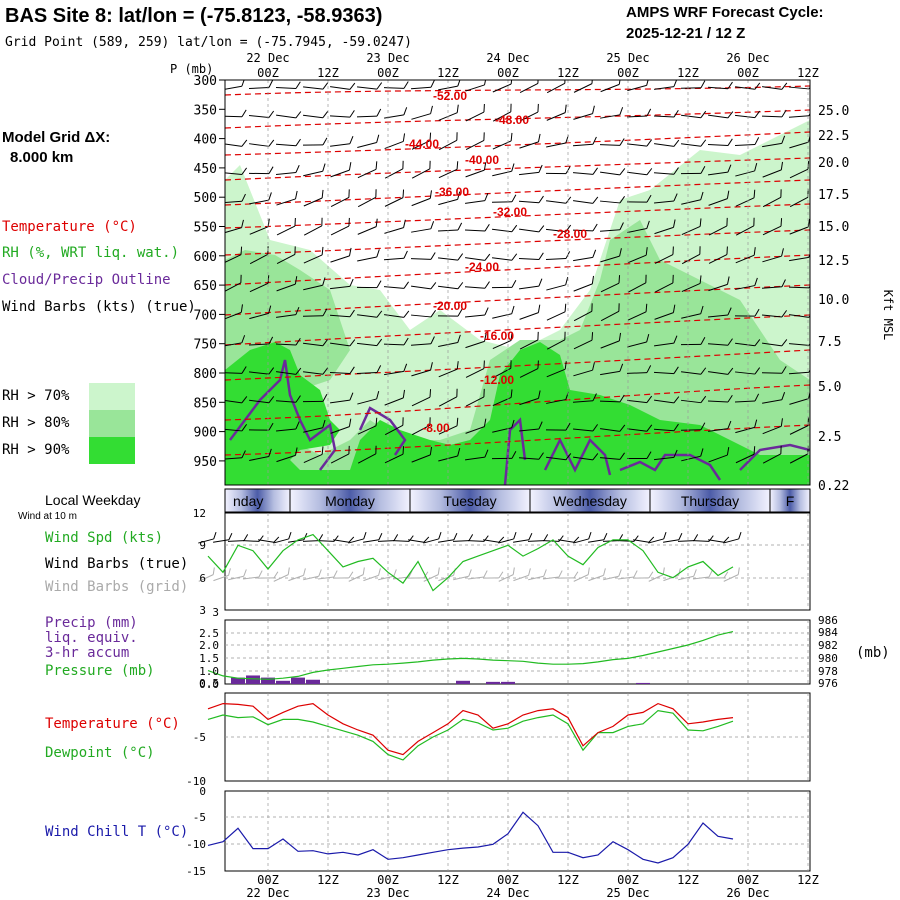 This screenshot has width=900, height=900. I want to click on legend-precip-3: 3-hr accum, so click(87, 653).